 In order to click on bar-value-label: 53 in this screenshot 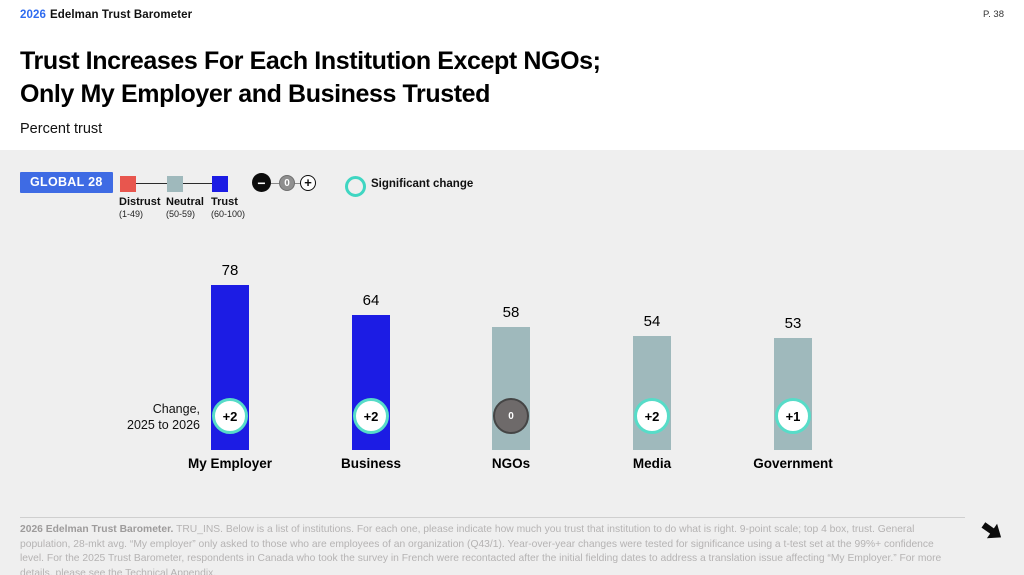, I will do `click(793, 323)`.